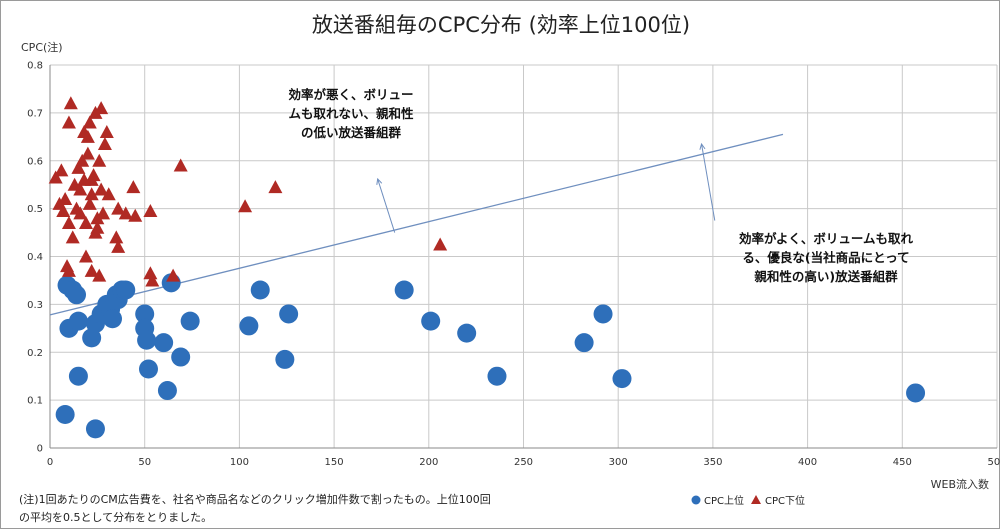 The image size is (1000, 530). I want to click on x-tick-label: 0, so click(50, 462).